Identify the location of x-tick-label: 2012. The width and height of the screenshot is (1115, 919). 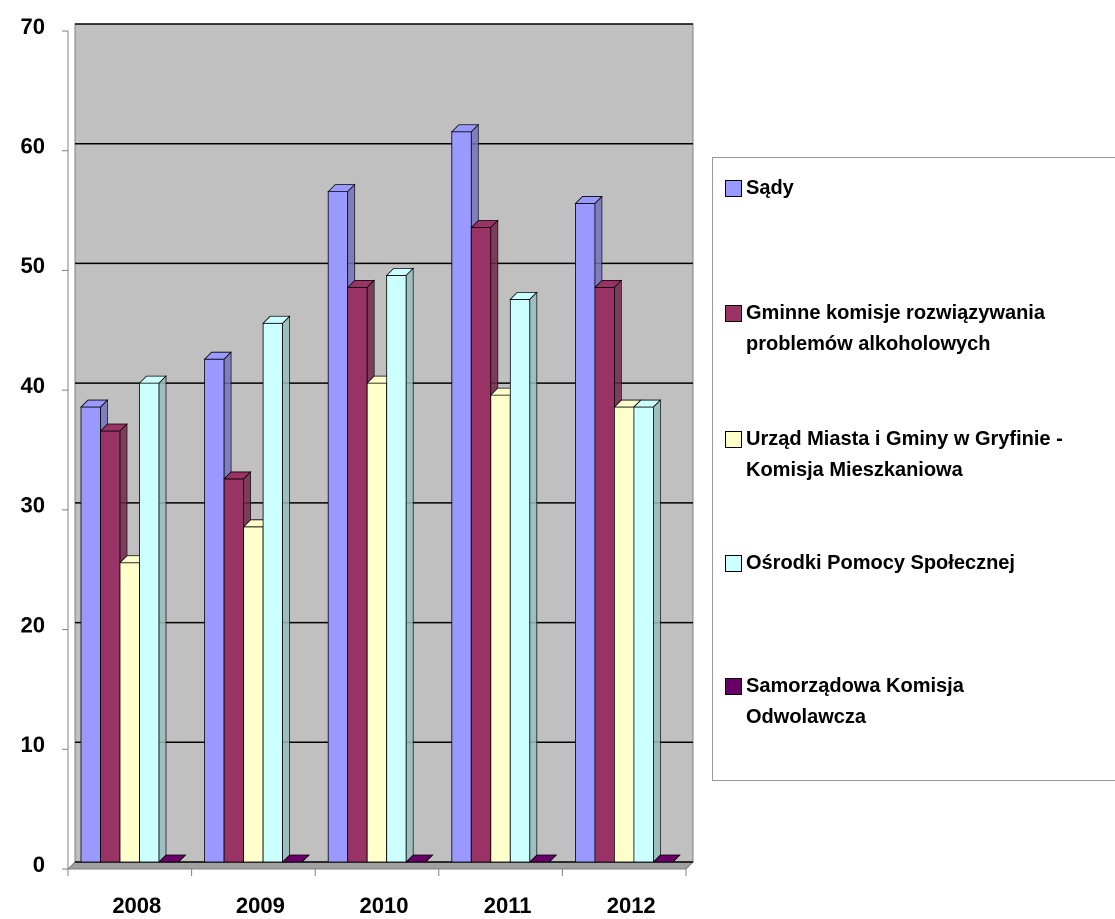
(631, 905).